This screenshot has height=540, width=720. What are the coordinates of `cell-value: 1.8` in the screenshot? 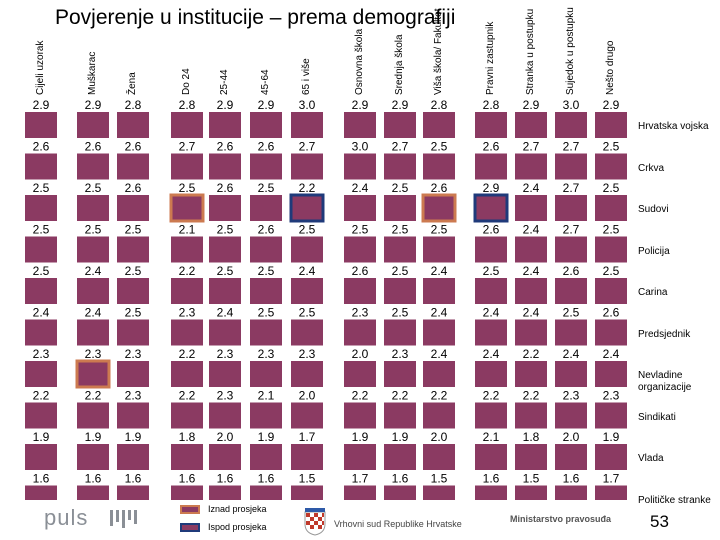 It's located at (531, 437).